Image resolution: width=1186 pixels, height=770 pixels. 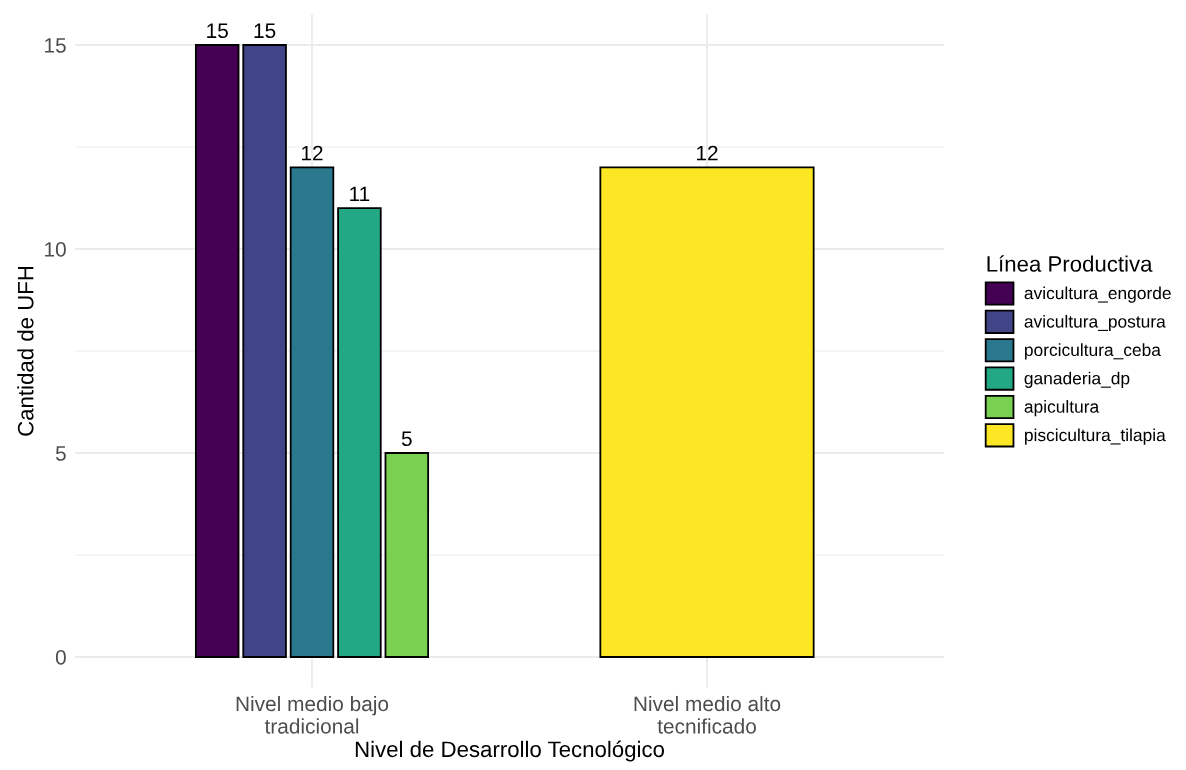 I want to click on legend-label: apicultura, so click(x=1062, y=408).